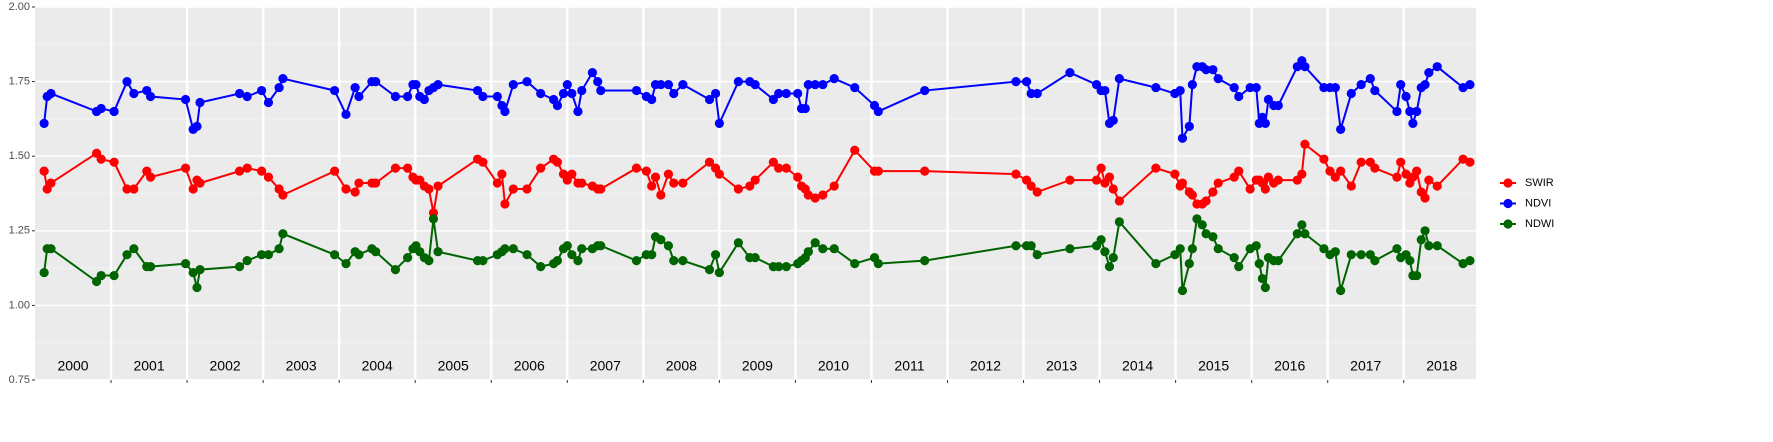 The width and height of the screenshot is (1773, 442). I want to click on year-label: 2016, so click(1289, 366).